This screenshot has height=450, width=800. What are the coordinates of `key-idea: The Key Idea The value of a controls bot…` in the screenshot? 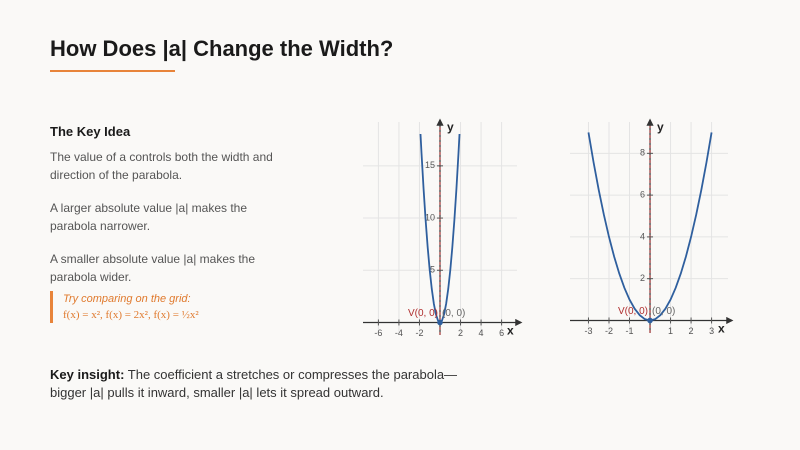 It's located at (170, 212).